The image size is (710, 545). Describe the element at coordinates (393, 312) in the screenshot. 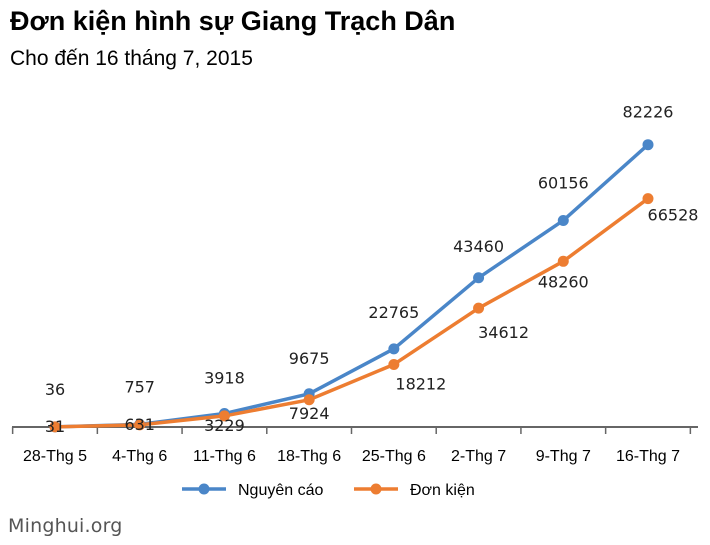

I see `data-label: 22765` at that location.